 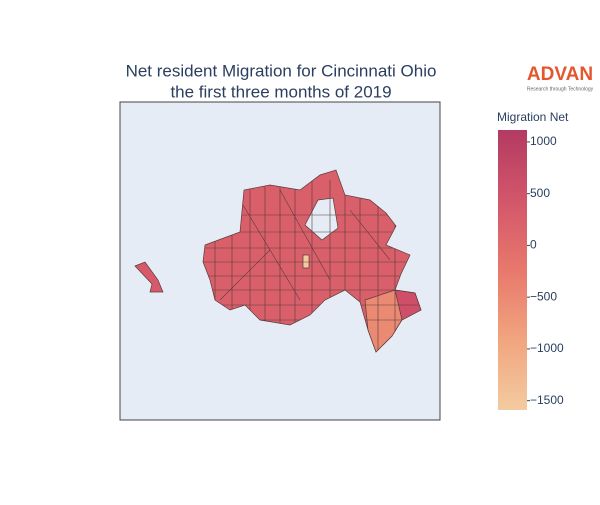 I want to click on logo-tagline: Research through Technology, so click(x=560, y=89).